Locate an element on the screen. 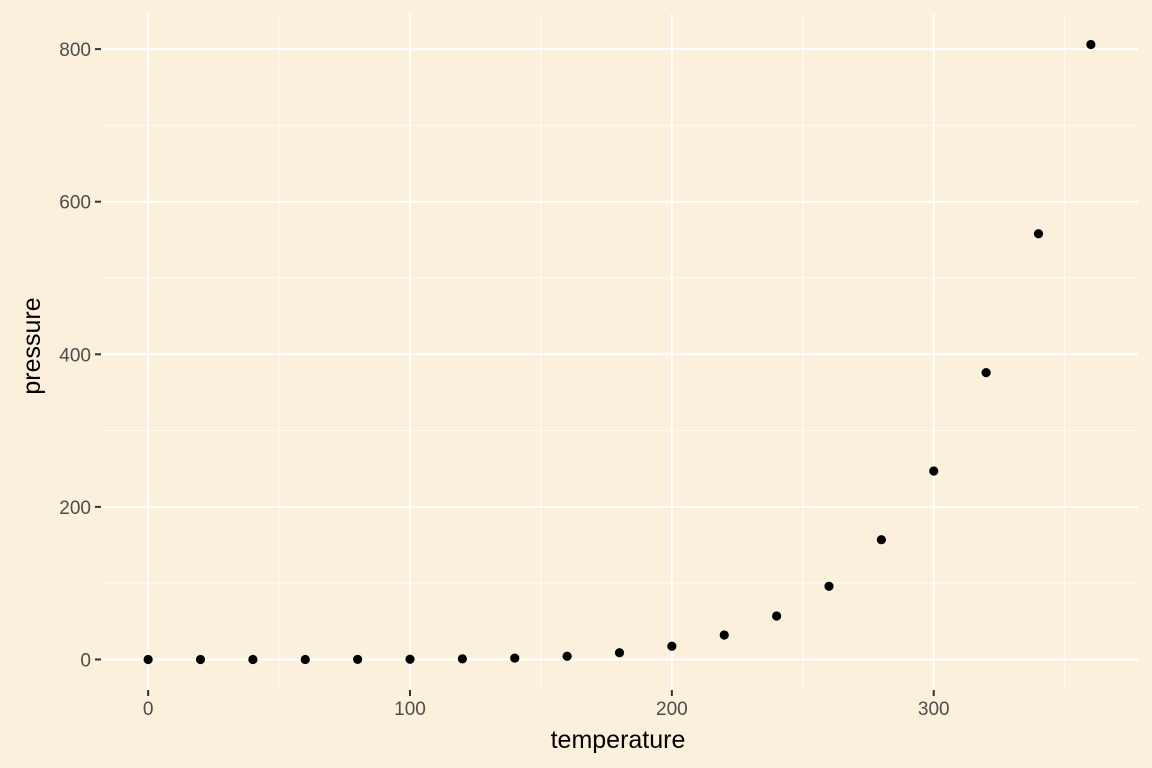 Image resolution: width=1152 pixels, height=768 pixels. y-axis-title: pressure is located at coordinates (32, 345).